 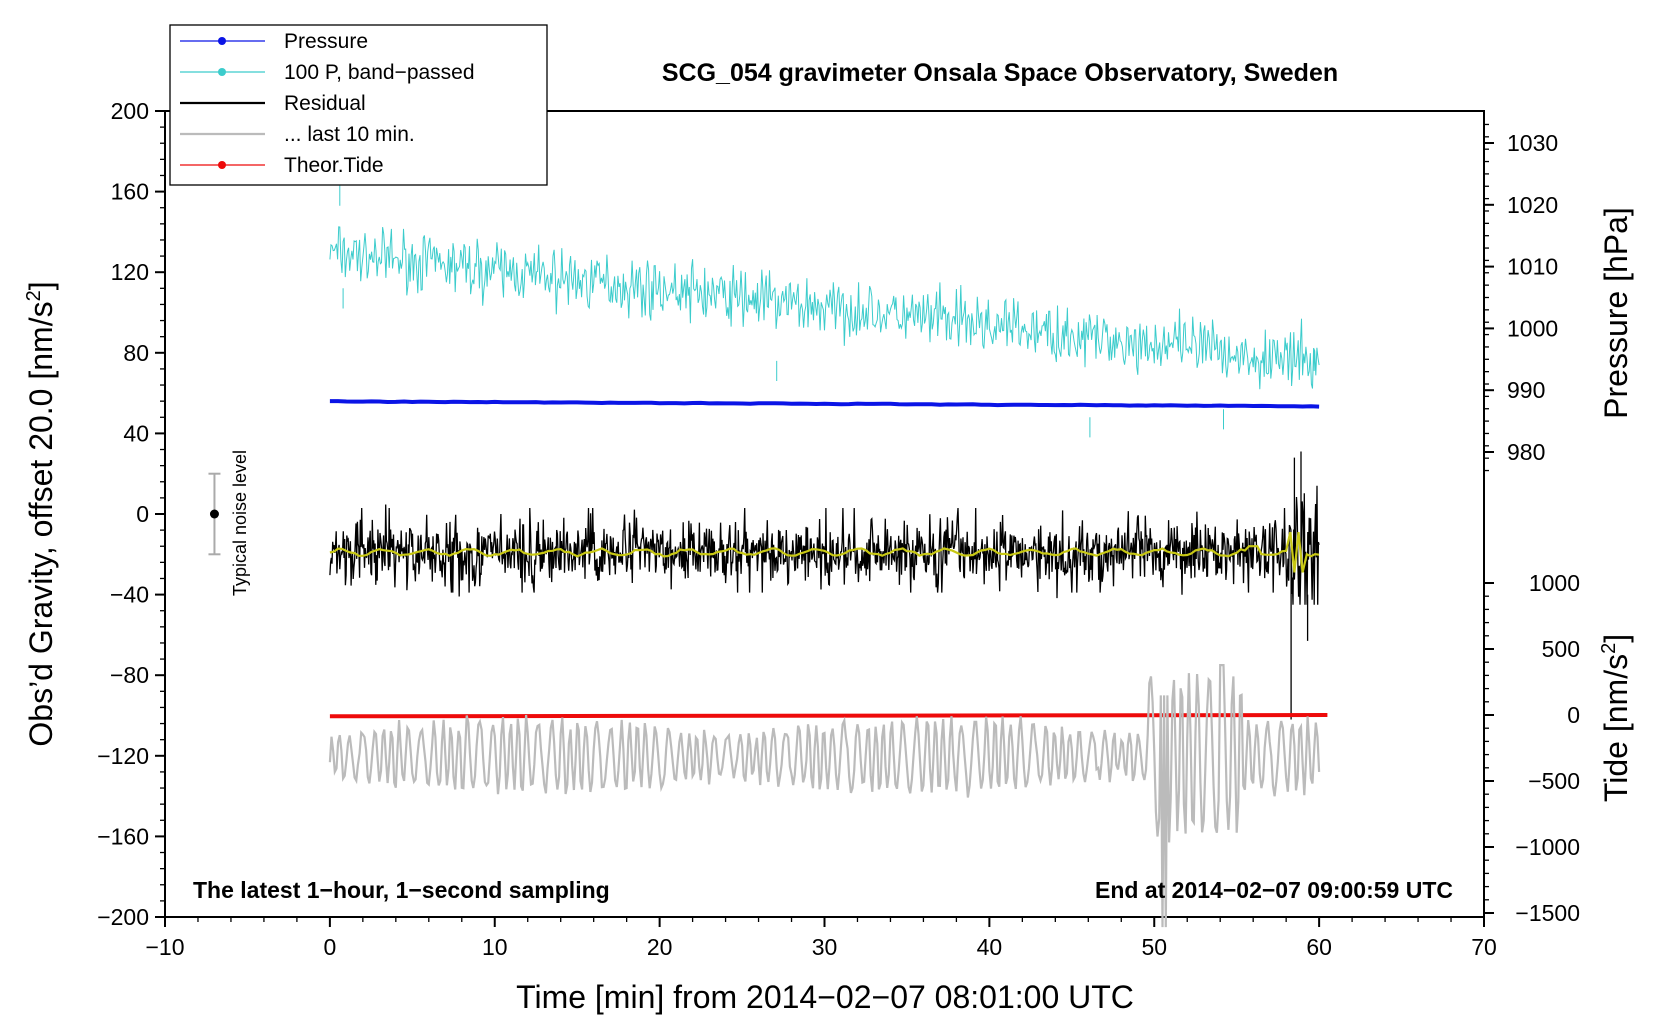 I want to click on note-right: End at 2014−02−07 09:00:59 UTC, so click(x=1274, y=890).